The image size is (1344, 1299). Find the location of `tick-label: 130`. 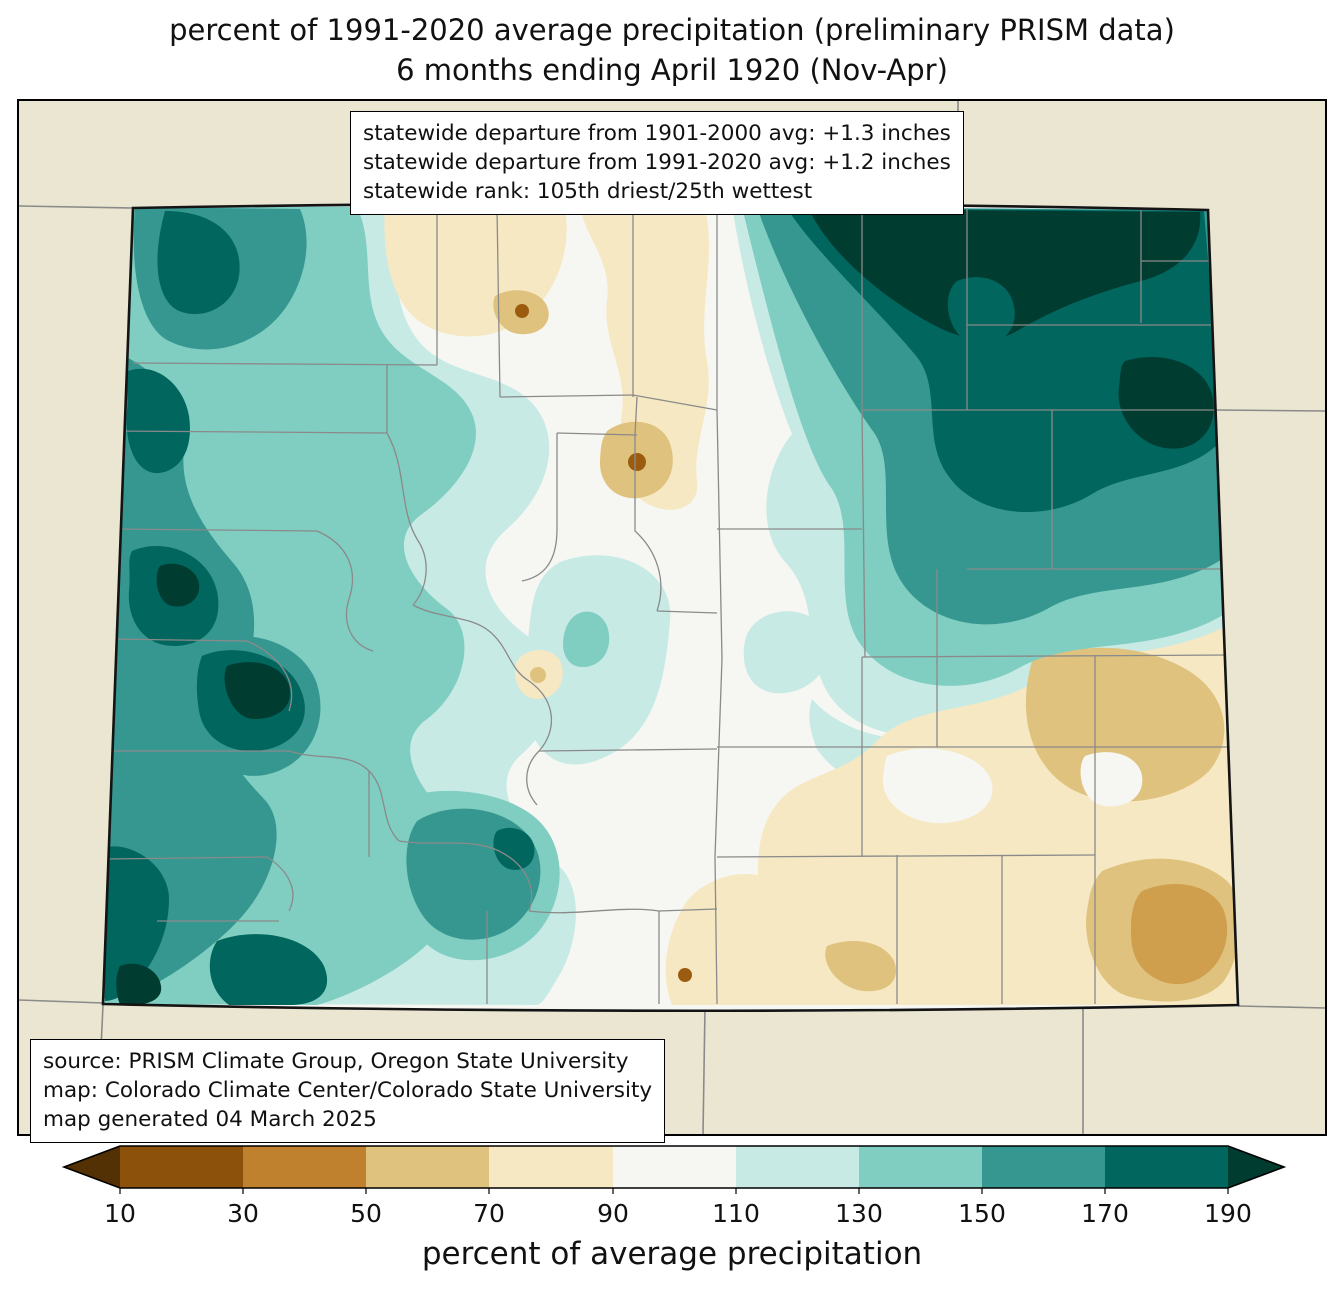

tick-label: 130 is located at coordinates (859, 1213).